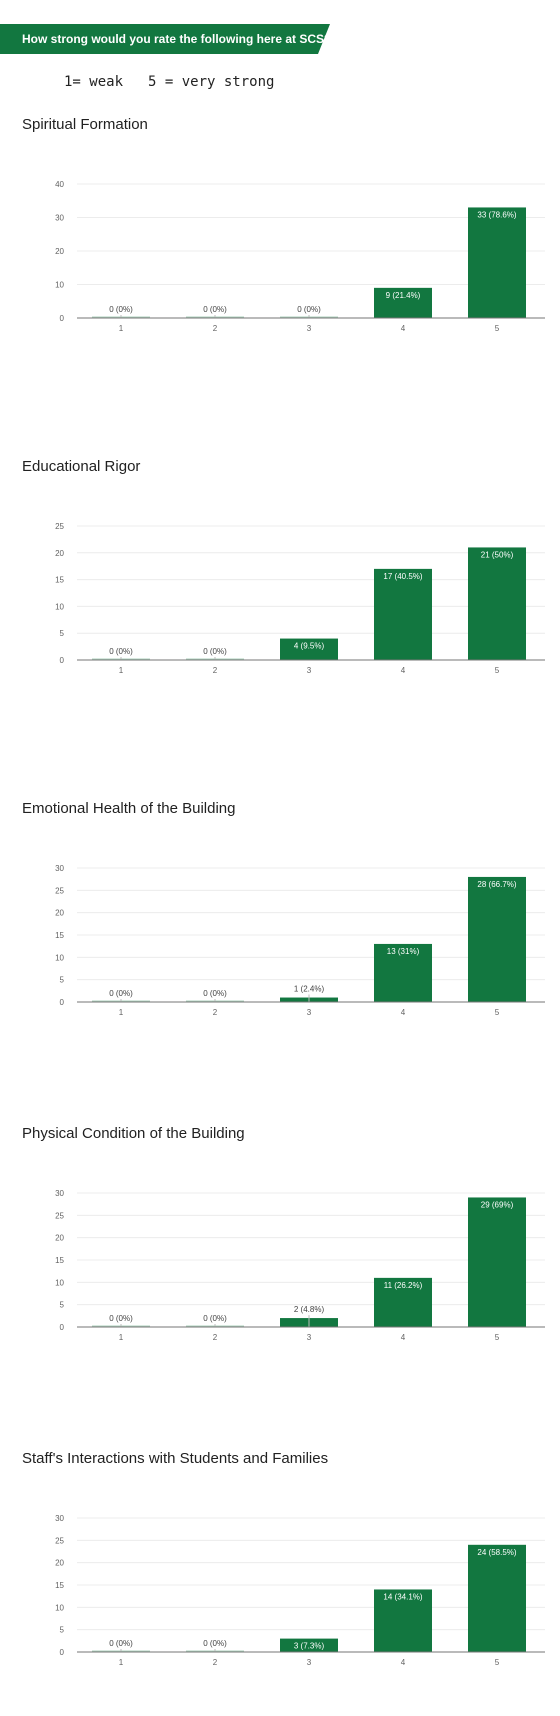  Describe the element at coordinates (211, 82) in the screenshot. I see `scale-high-label: 5 = very strong` at that location.